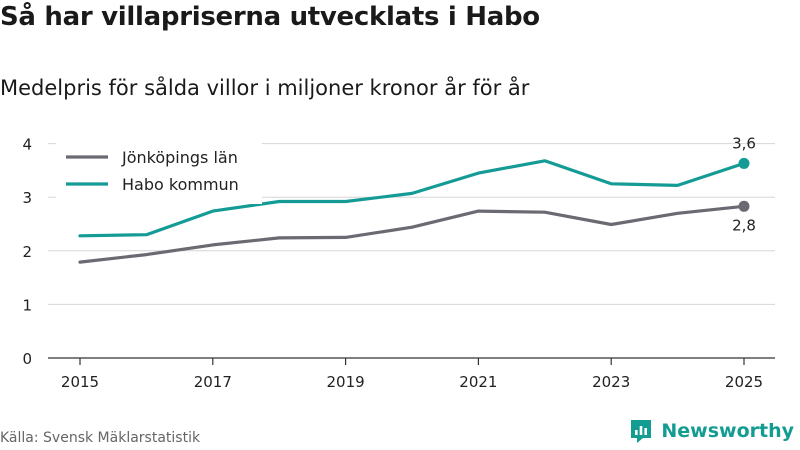 Image resolution: width=800 pixels, height=450 pixels. Describe the element at coordinates (27, 252) in the screenshot. I see `y-tick-label: 2` at that location.